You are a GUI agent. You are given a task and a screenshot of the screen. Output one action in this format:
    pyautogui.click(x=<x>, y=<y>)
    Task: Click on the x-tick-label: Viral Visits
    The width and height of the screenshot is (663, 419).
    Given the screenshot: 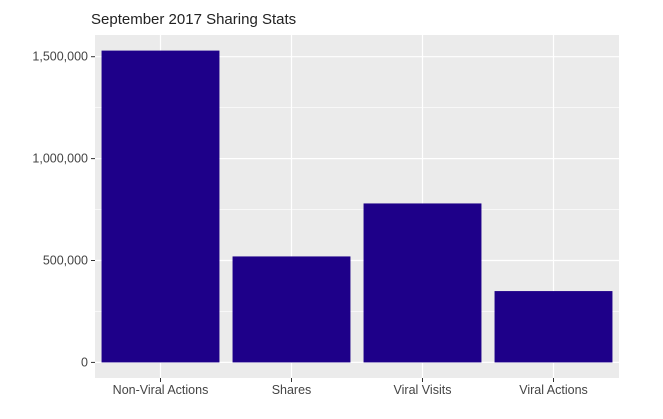 What is the action you would take?
    pyautogui.click(x=423, y=390)
    